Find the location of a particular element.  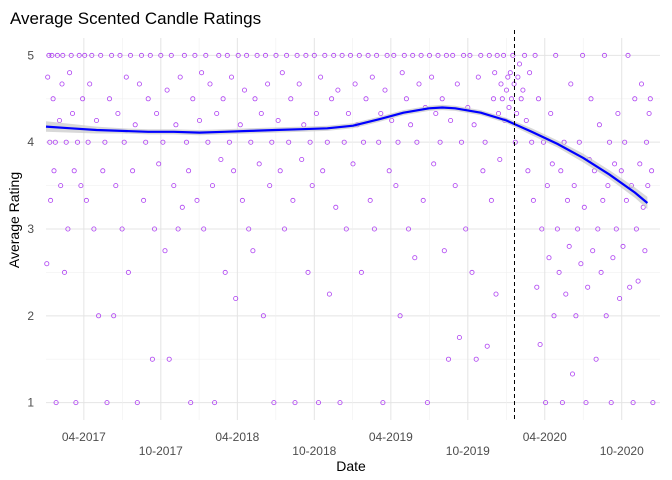

y-tick-label: 3 is located at coordinates (30, 229).